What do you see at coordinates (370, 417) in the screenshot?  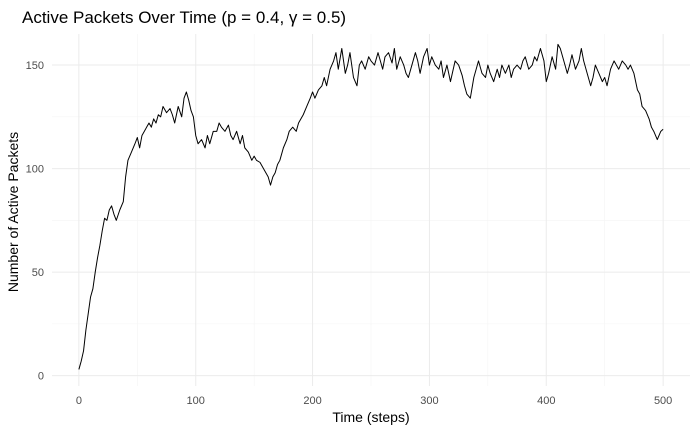 I see `x-axis-title: Time (steps)` at bounding box center [370, 417].